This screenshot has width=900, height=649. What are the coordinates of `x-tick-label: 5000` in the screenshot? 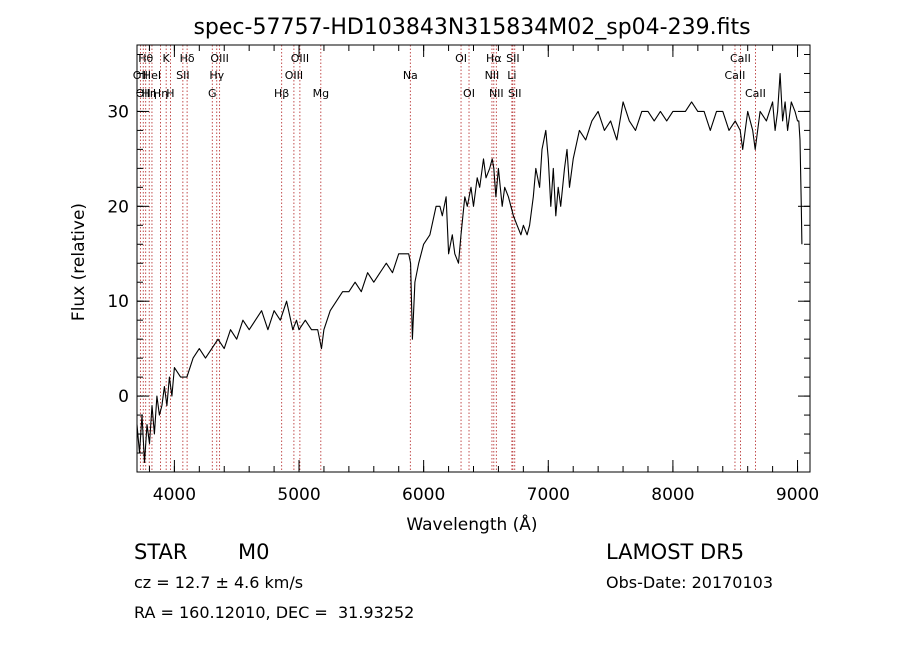 It's located at (298, 495).